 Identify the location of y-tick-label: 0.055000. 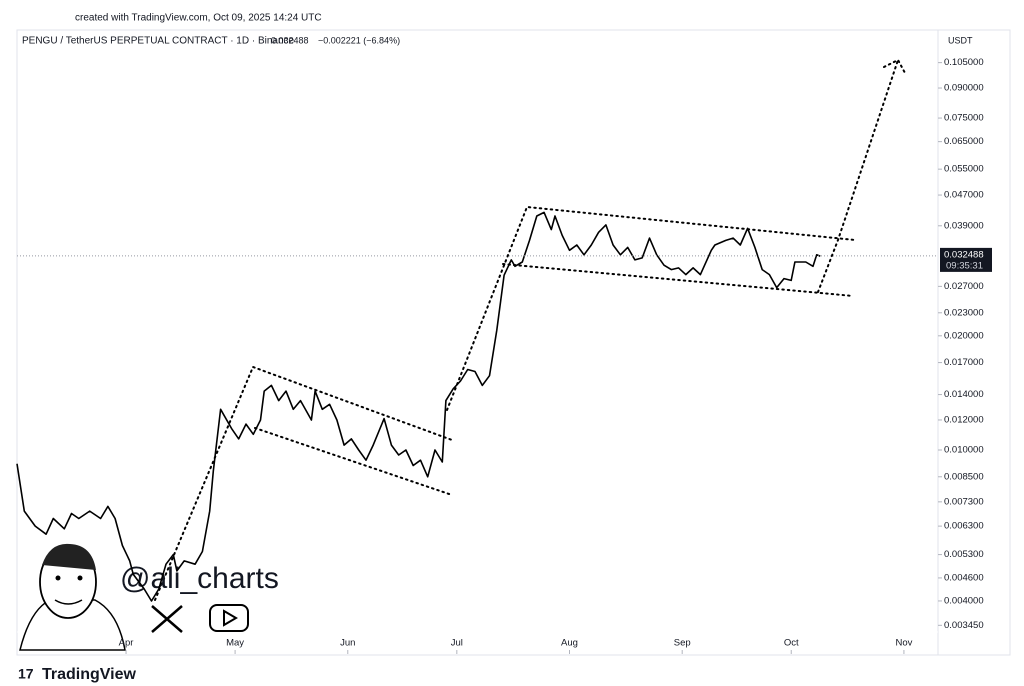
(964, 169).